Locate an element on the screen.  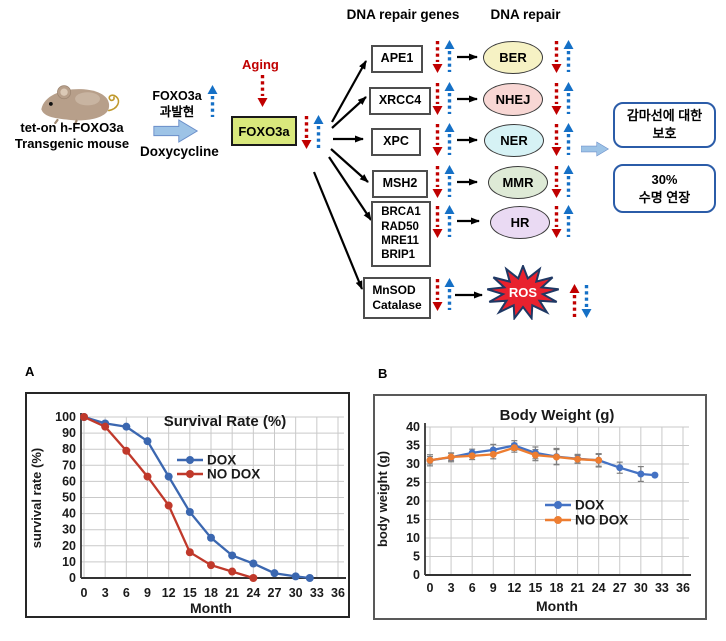
gene-label: BRCA1 RAD50 MRE11 BRIP1 is located at coordinates (401, 234).